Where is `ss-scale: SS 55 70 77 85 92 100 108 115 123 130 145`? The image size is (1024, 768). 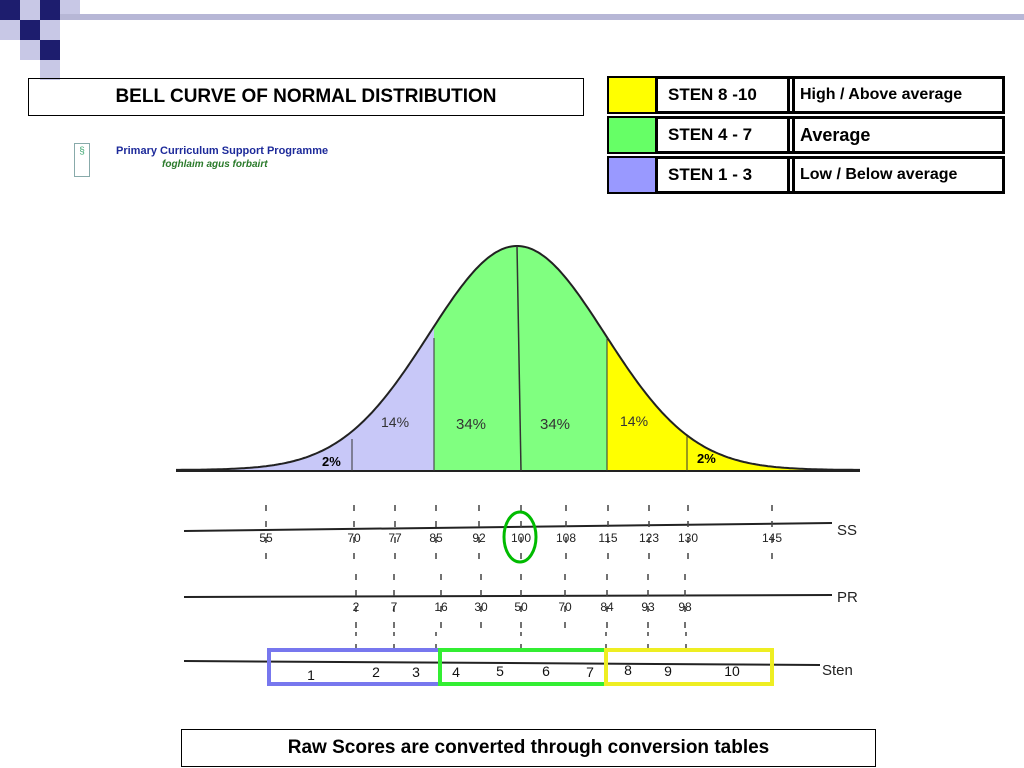
ss-scale: SS 55 70 77 85 92 100 108 115 123 130 145 is located at coordinates (520, 534).